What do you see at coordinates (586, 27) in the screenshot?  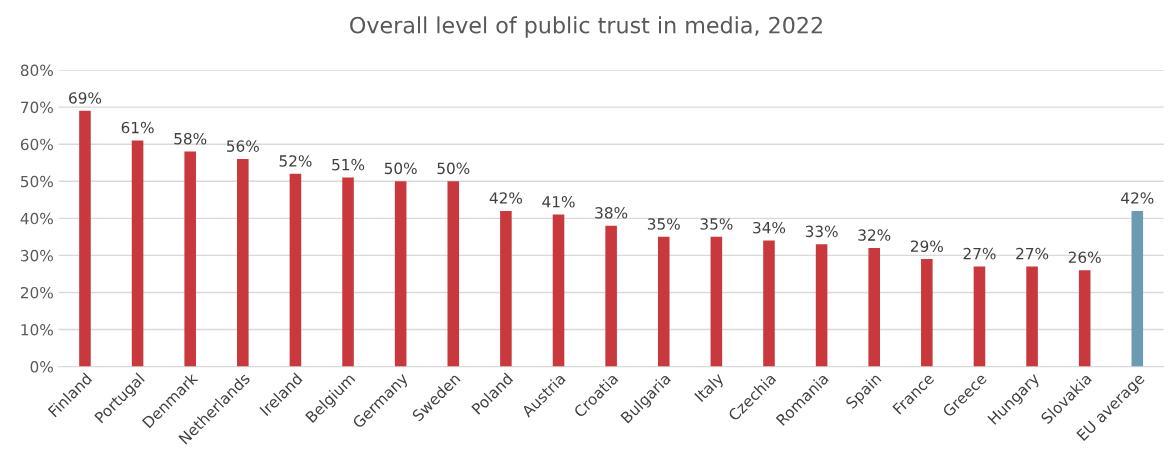 I see `chart-title: Overall level of public trust in media, 2022` at bounding box center [586, 27].